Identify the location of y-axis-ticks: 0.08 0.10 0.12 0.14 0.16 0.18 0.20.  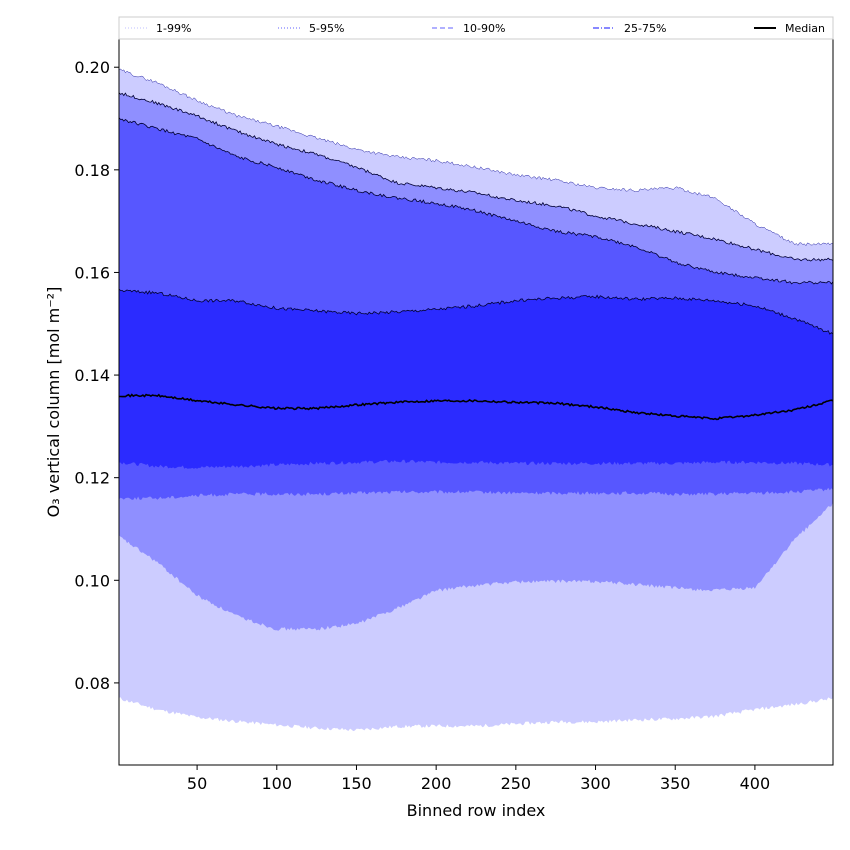
(96, 375).